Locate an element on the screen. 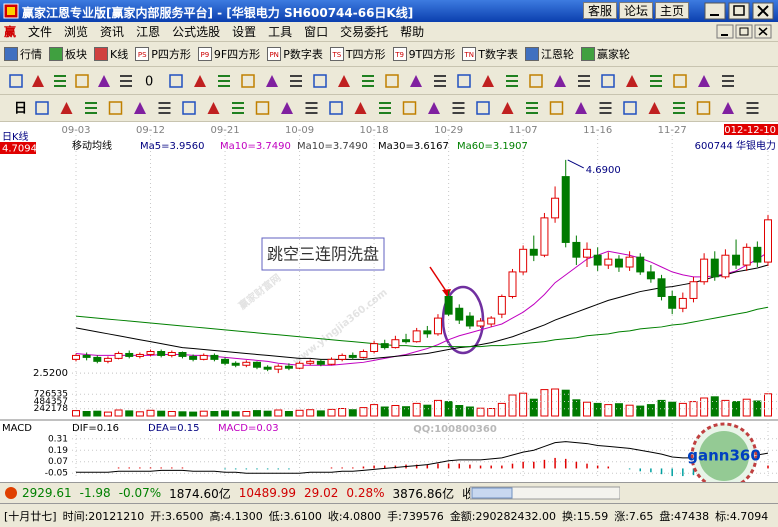  toolbar-button: 板块 is located at coordinates (68, 54).